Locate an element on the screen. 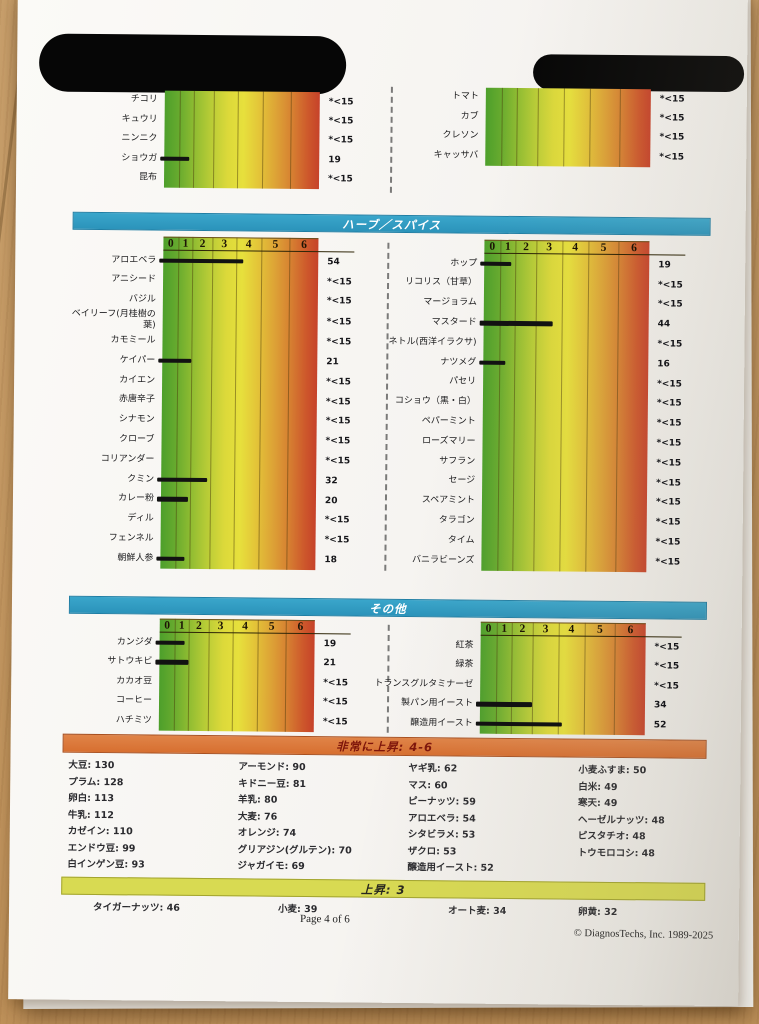 The width and height of the screenshot is (759, 1024). food-label: タイム is located at coordinates (461, 540).